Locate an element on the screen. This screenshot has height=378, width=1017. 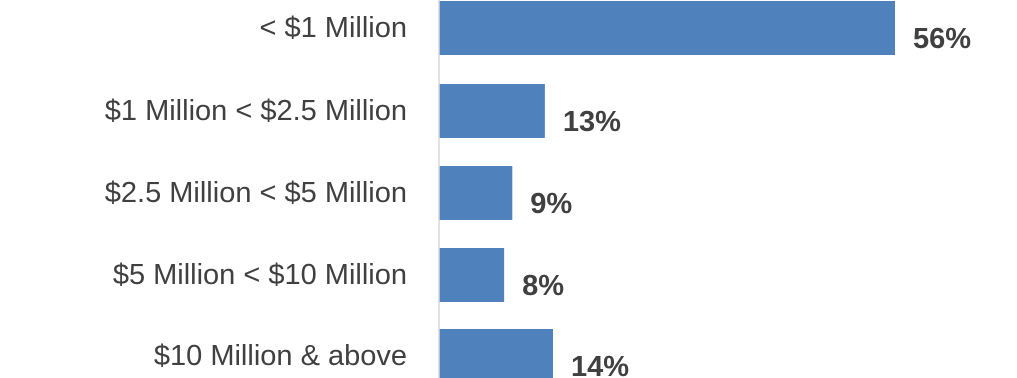
category-label-4: $10 Million & above is located at coordinates (280, 356).